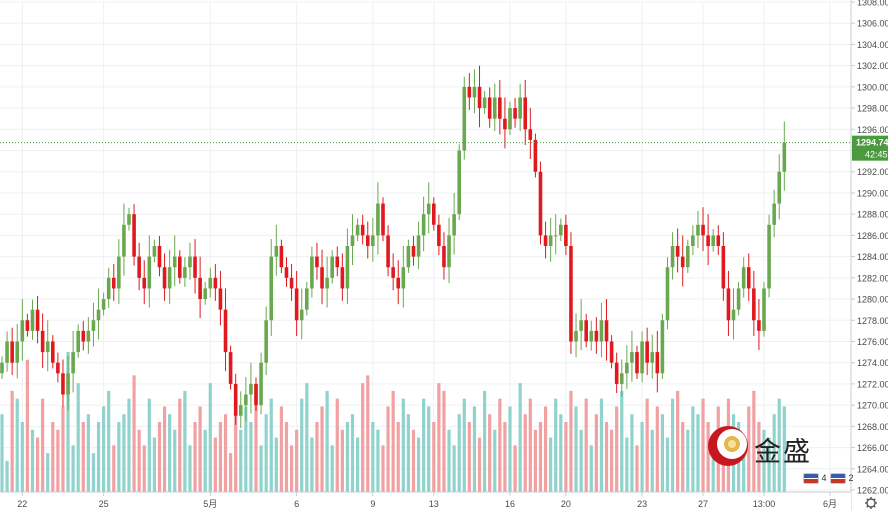 This screenshot has width=888, height=515. What do you see at coordinates (870, 148) in the screenshot?
I see `price-tag-bg` at bounding box center [870, 148].